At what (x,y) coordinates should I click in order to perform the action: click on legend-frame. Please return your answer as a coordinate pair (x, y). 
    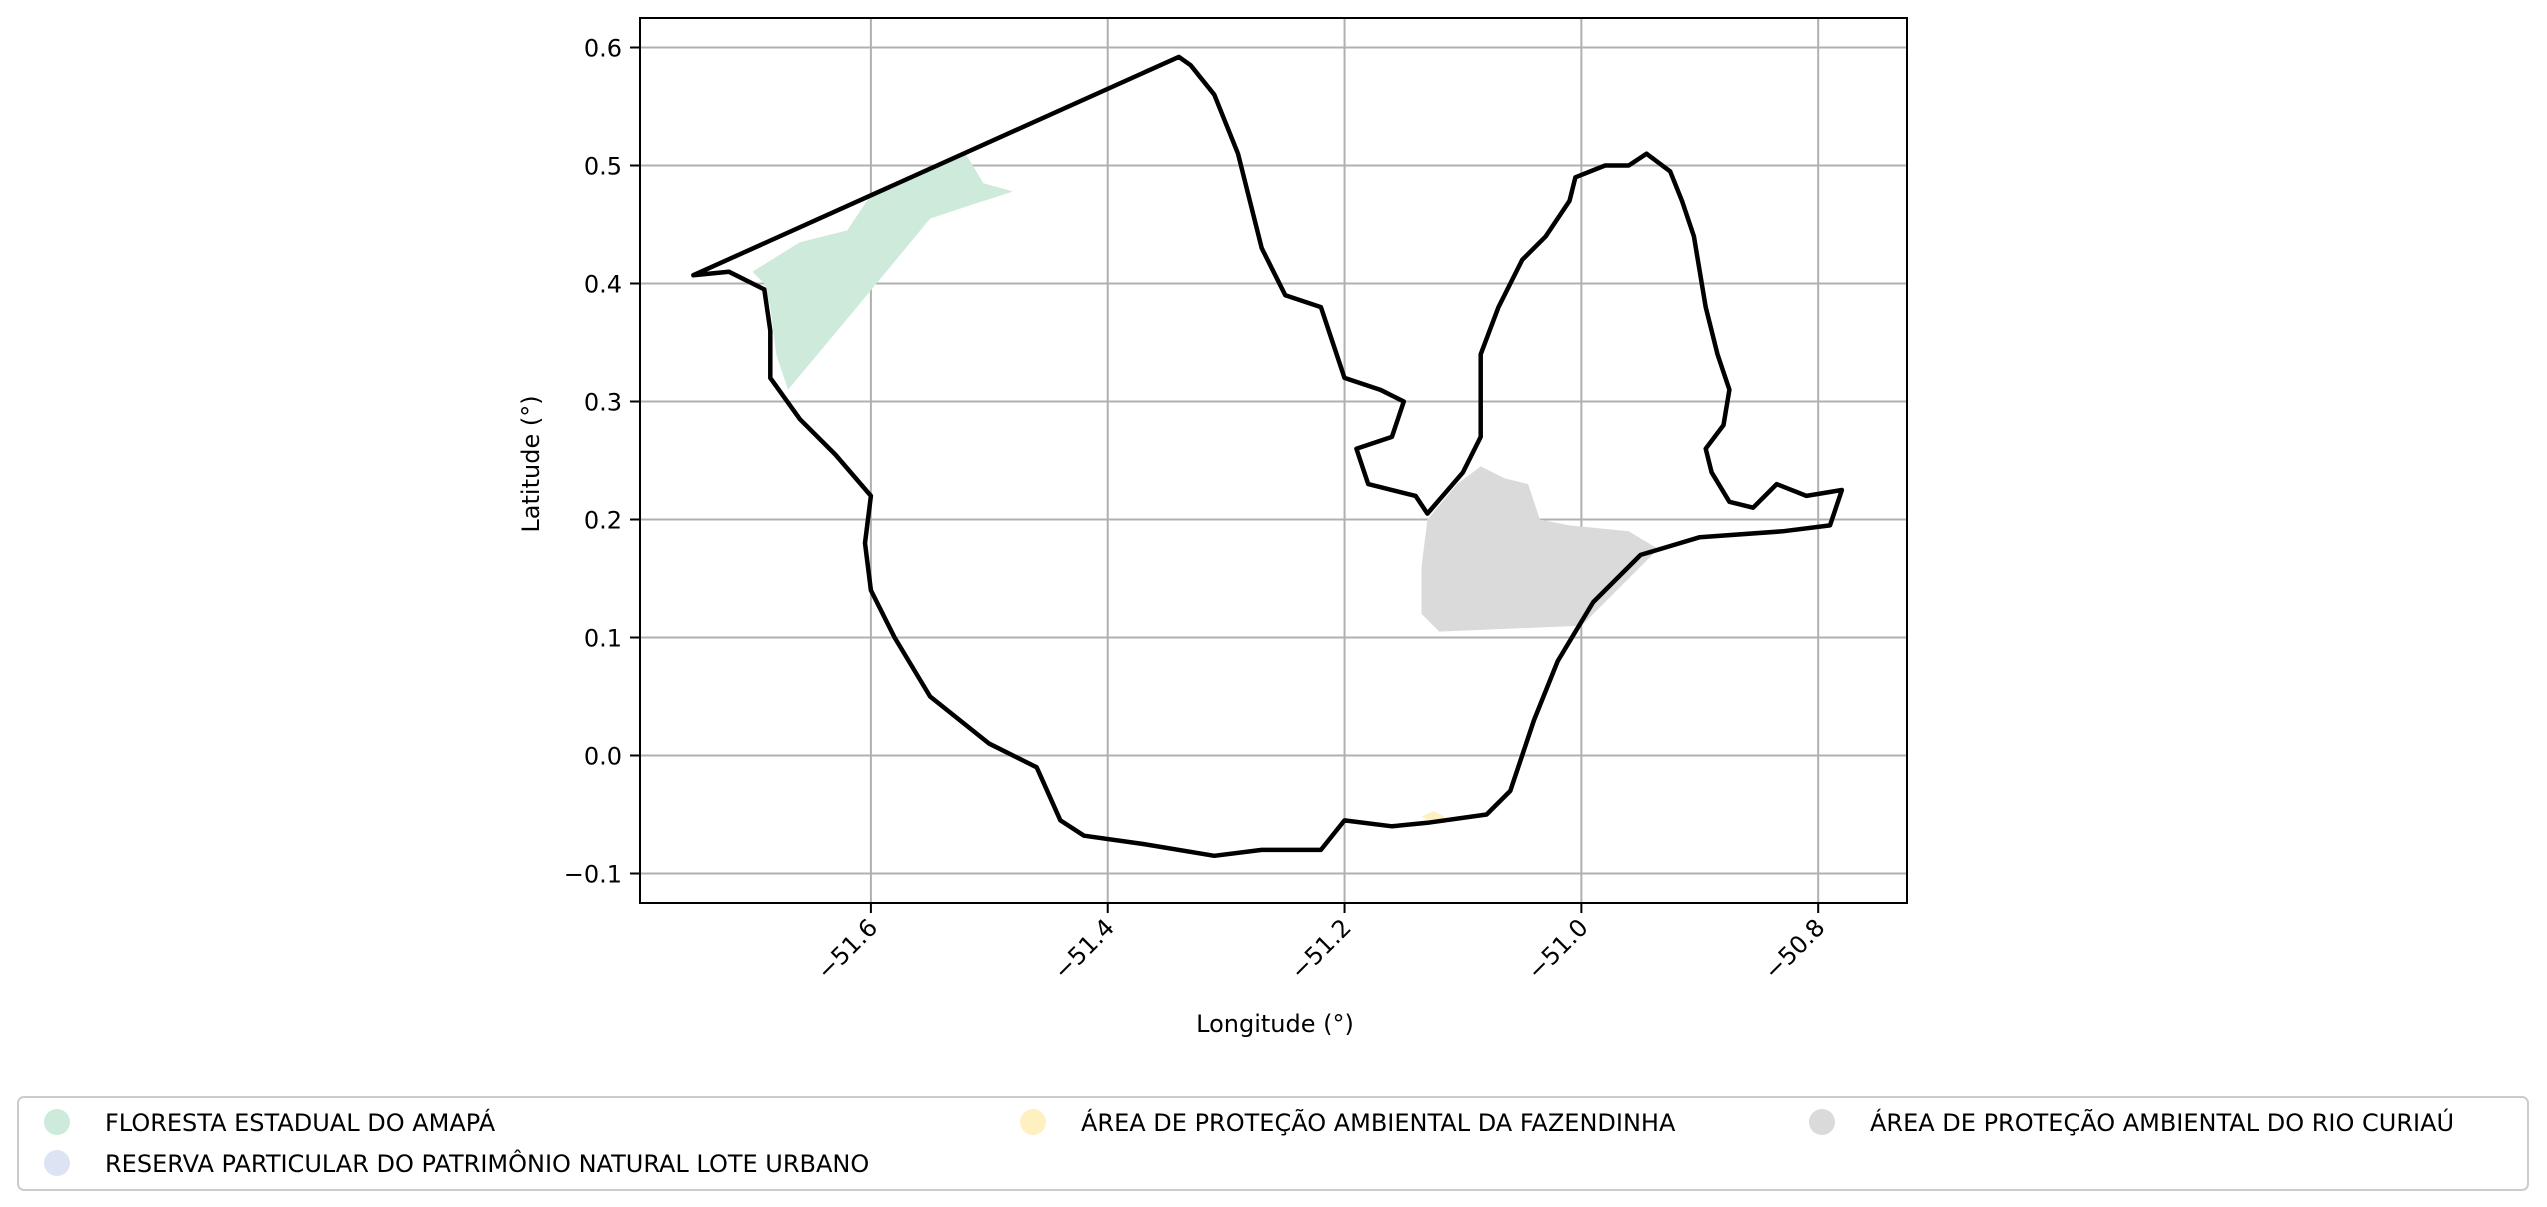
    Looking at the image, I should click on (1273, 1143).